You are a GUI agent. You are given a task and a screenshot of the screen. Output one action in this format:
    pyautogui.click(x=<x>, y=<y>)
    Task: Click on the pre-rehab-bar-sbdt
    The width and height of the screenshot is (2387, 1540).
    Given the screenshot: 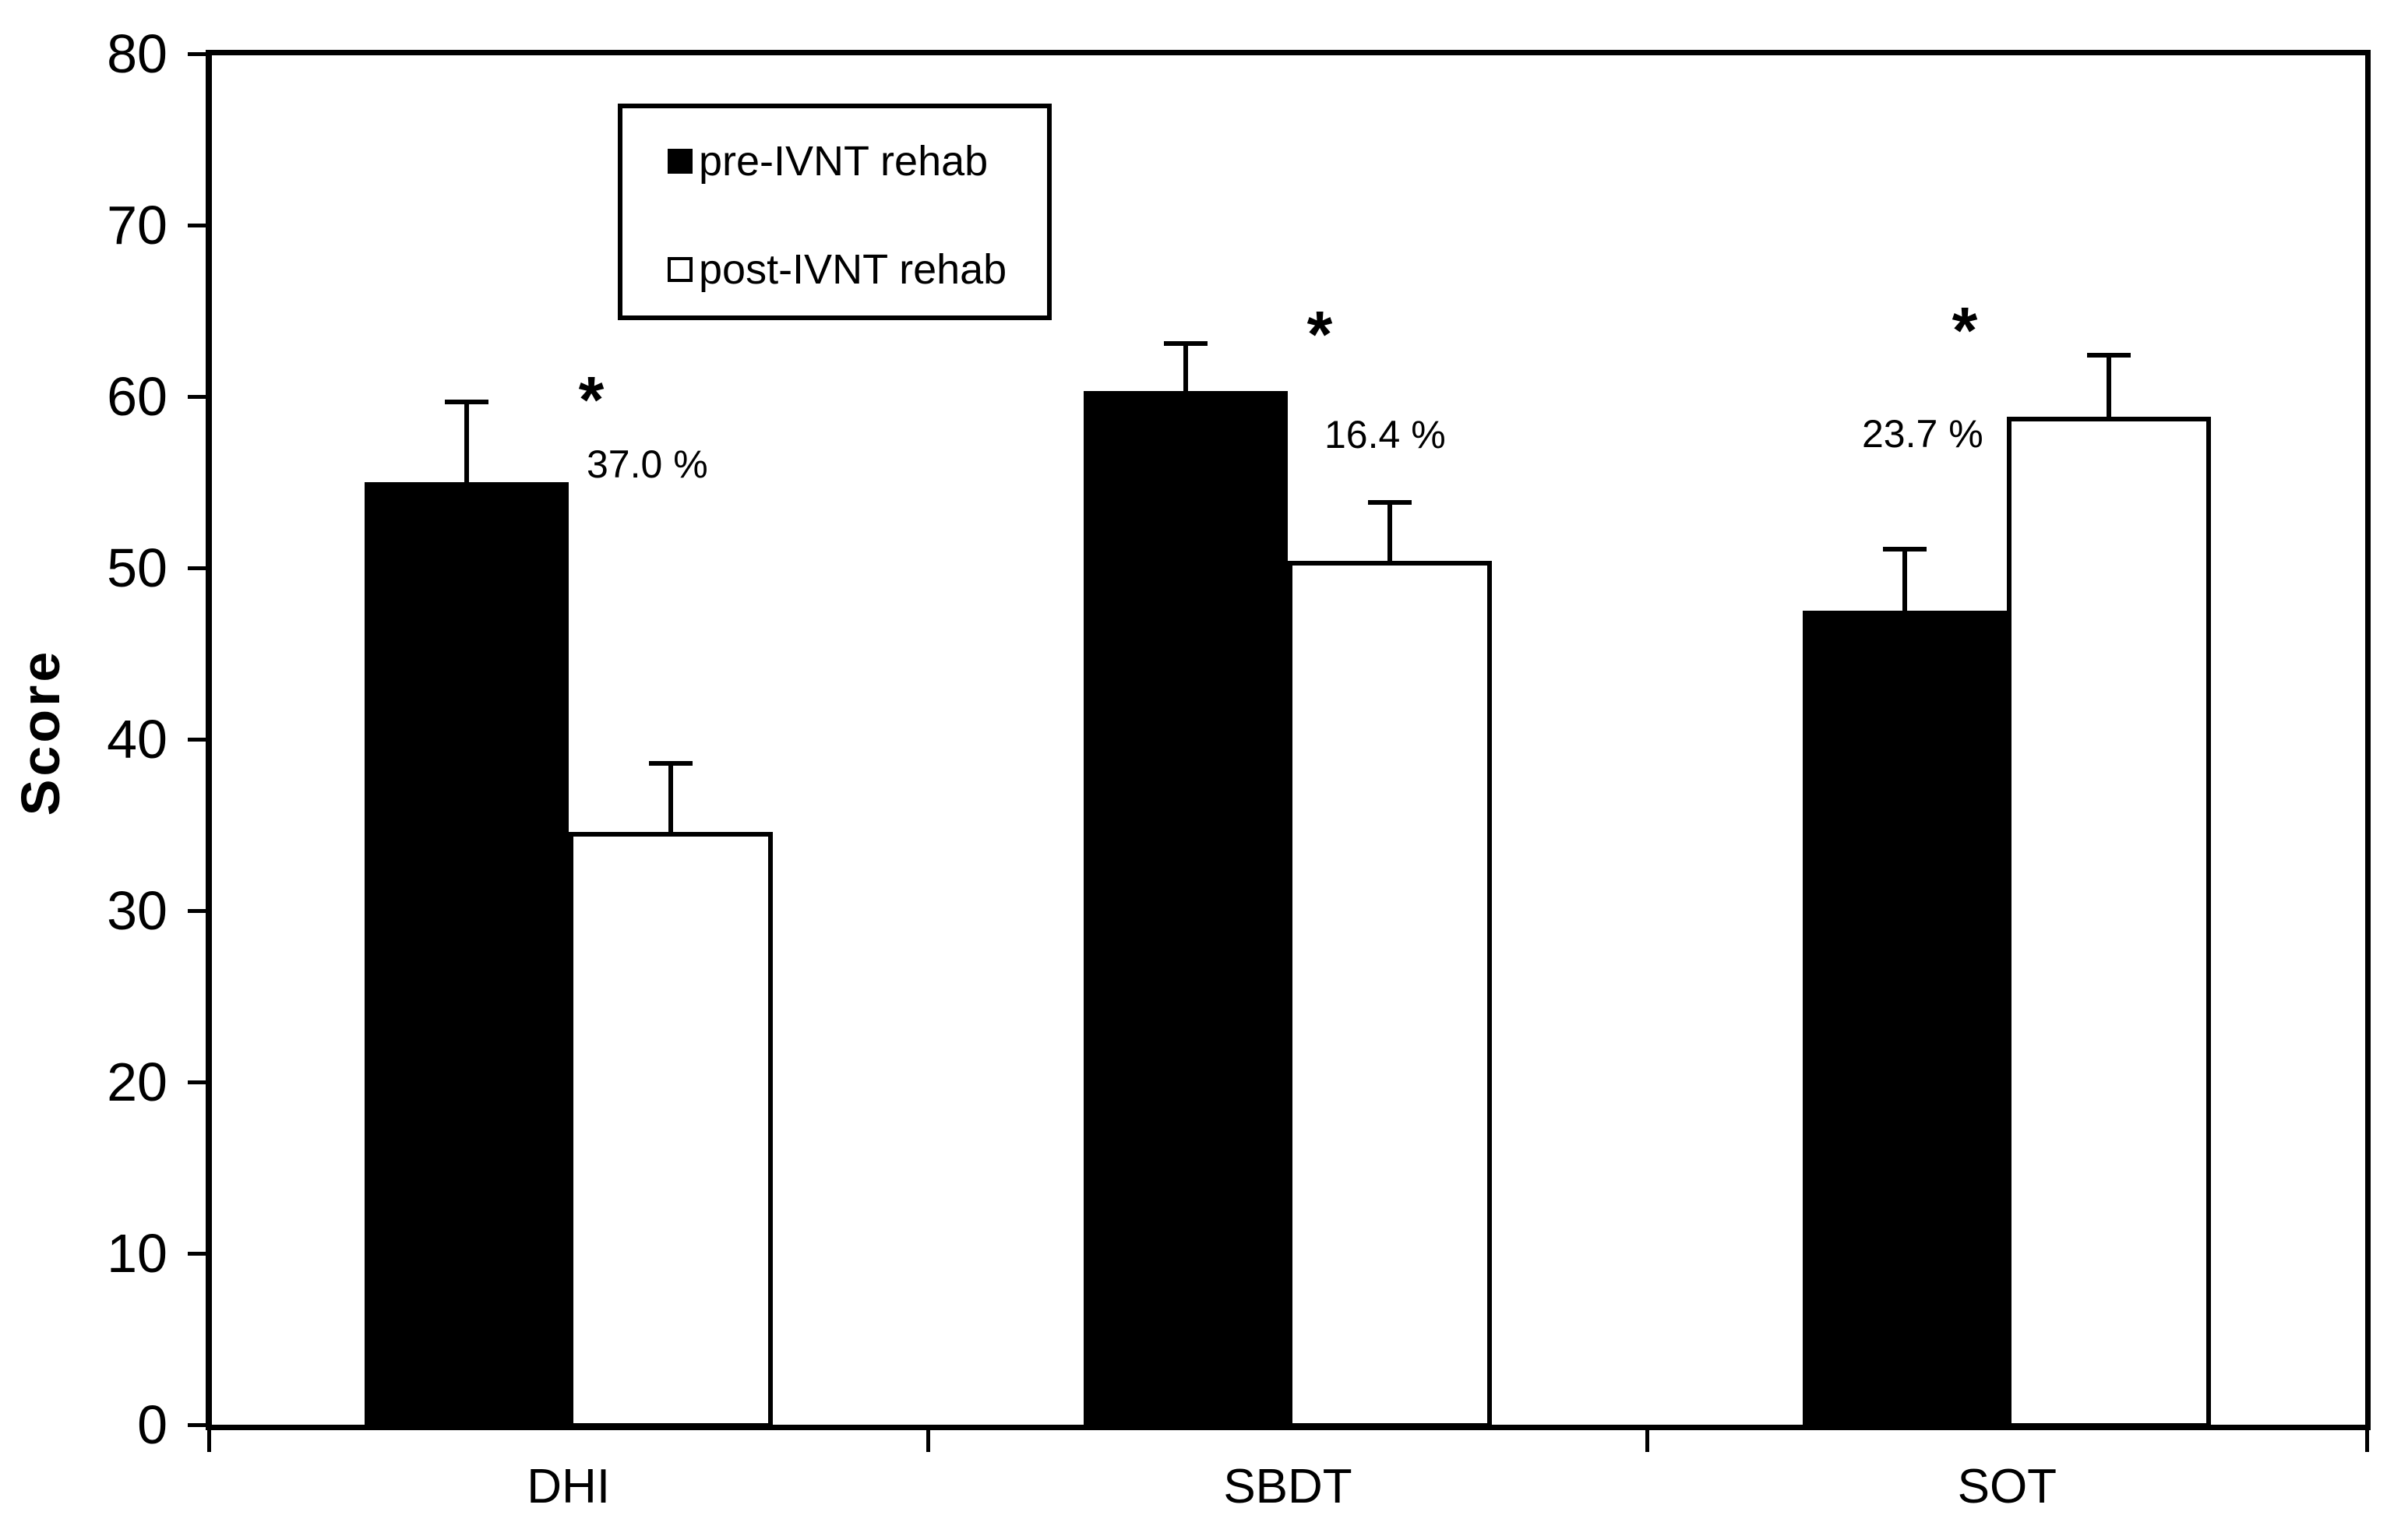 What is the action you would take?
    pyautogui.click(x=1186, y=909)
    